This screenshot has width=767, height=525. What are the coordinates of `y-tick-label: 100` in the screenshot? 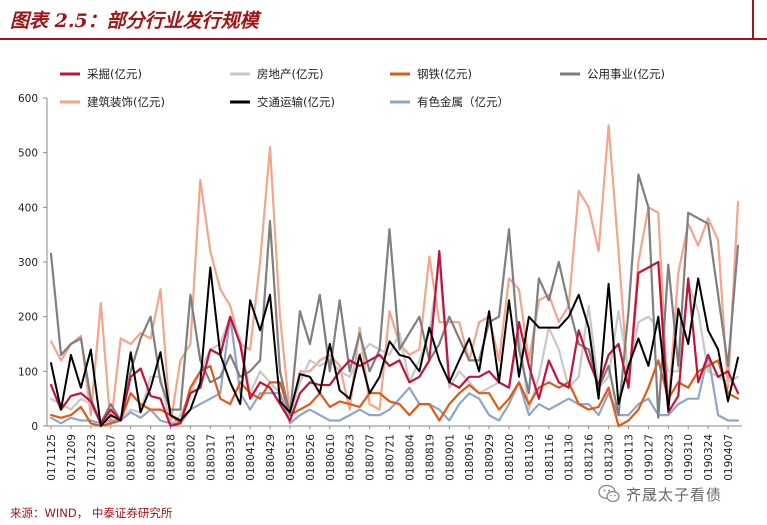 It's located at (28, 372).